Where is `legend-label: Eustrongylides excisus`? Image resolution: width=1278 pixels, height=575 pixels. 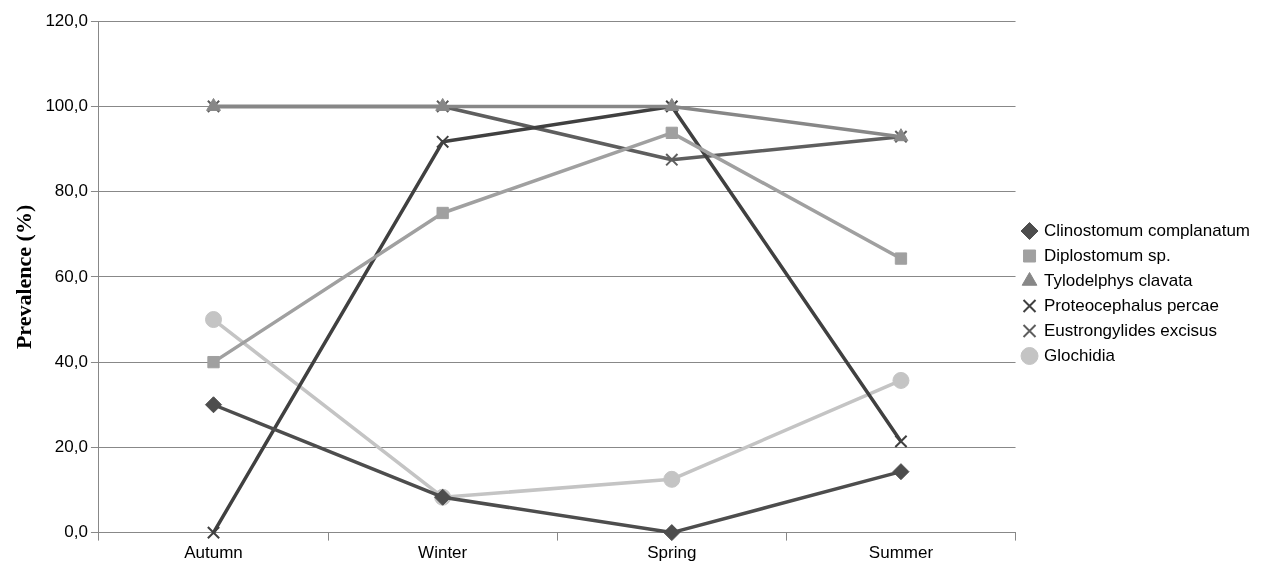
legend-label: Eustrongylides excisus is located at coordinates (1130, 330).